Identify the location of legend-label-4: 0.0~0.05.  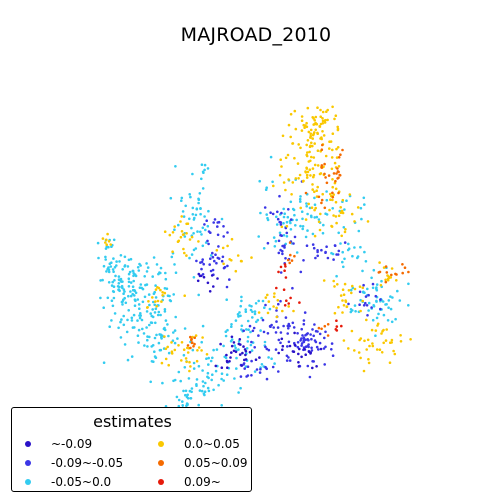
(212, 444).